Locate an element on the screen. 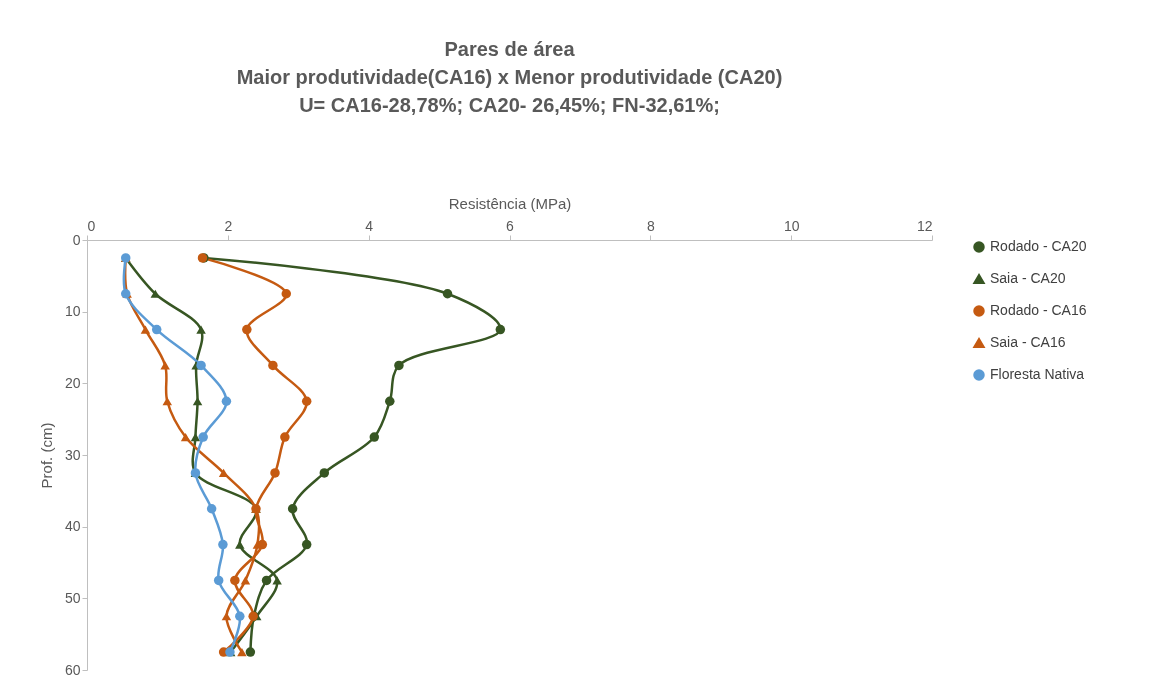 The image size is (1170, 688). y-tick-label: 40 is located at coordinates (72, 526).